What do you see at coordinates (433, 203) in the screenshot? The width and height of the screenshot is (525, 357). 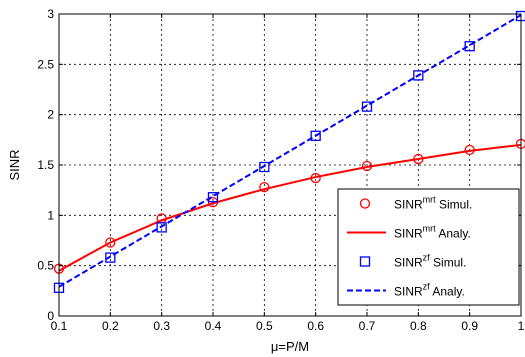 I see `legend-label: SINRmrt Simul.` at bounding box center [433, 203].